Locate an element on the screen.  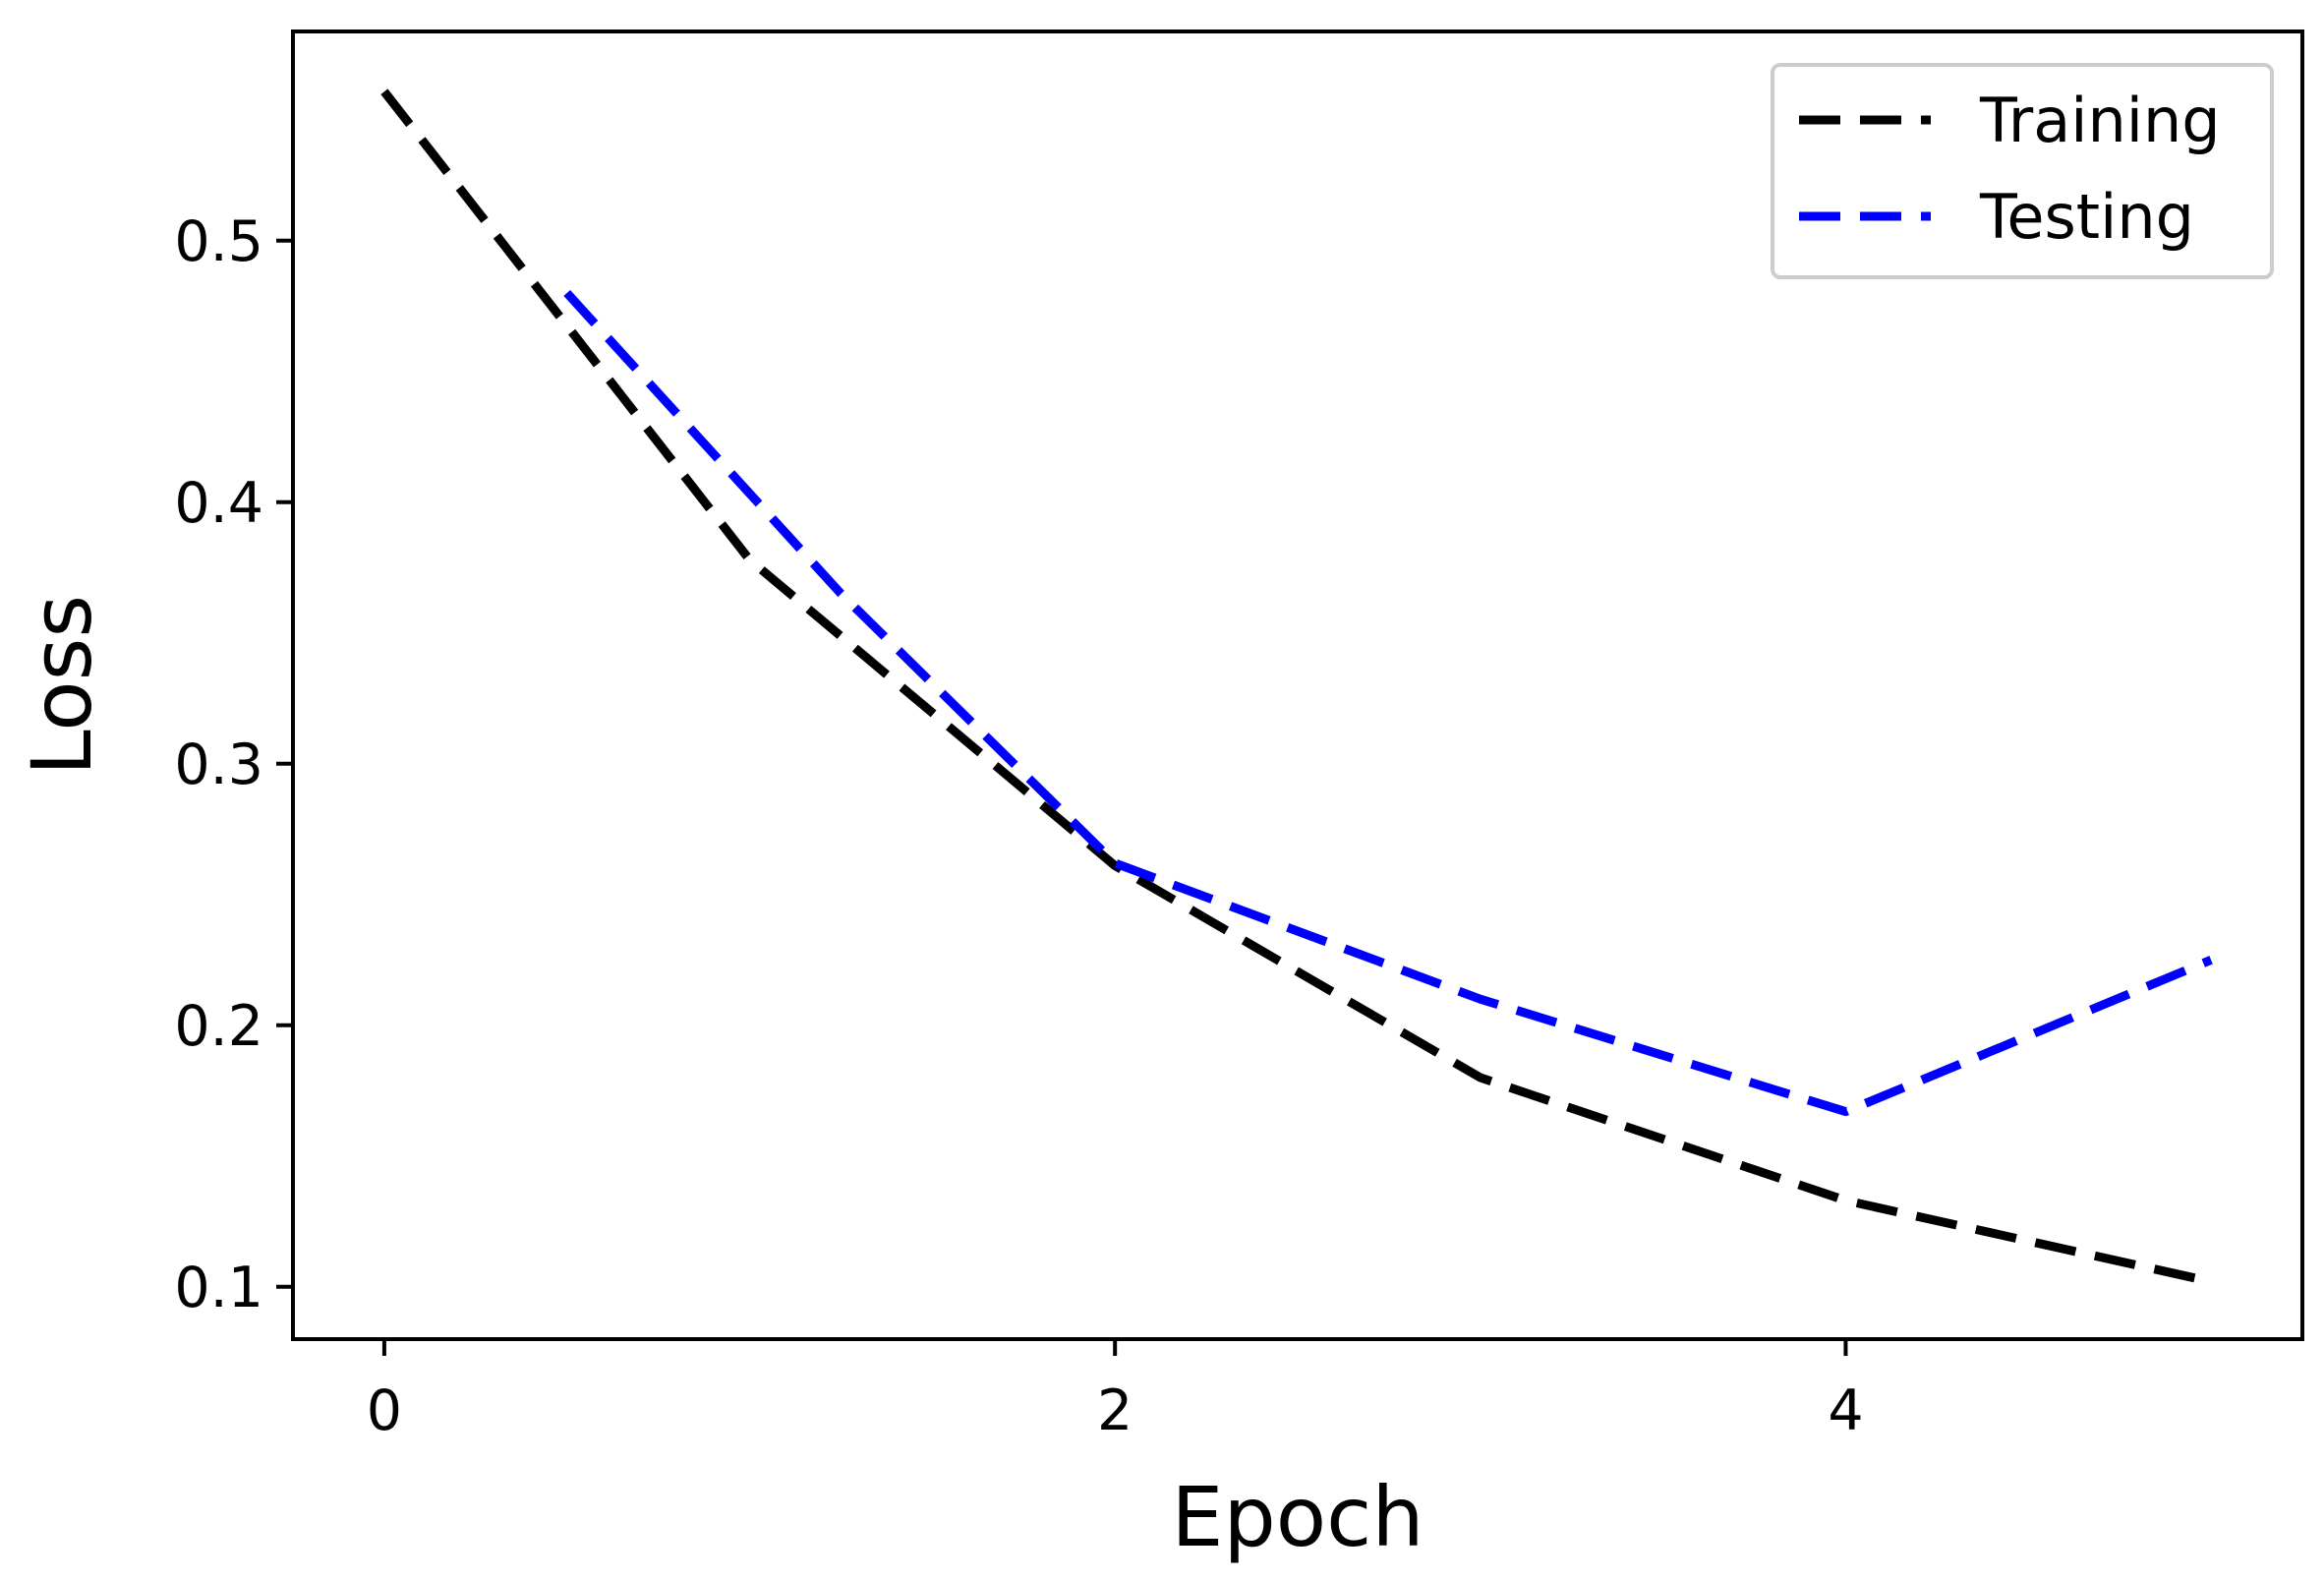
x-tick-label: 2 is located at coordinates (1115, 1410).